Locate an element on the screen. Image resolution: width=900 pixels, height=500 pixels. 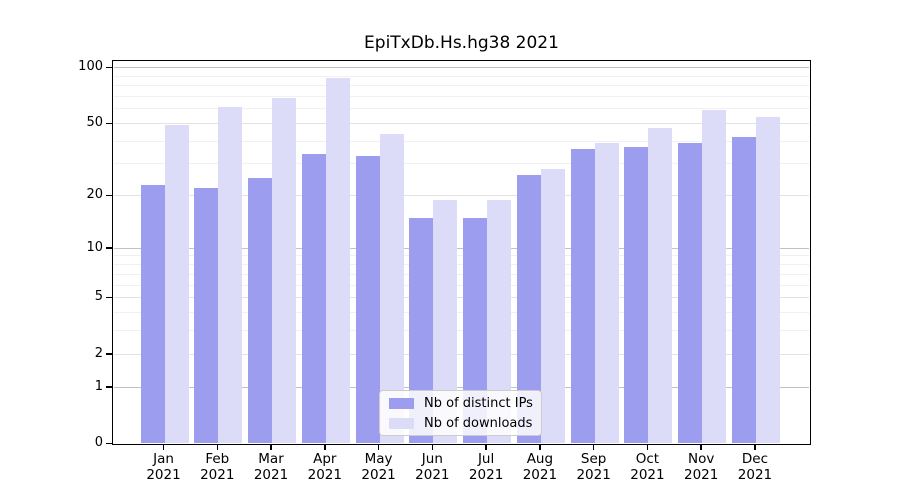
x-tick-month: Apr is located at coordinates (325, 459).